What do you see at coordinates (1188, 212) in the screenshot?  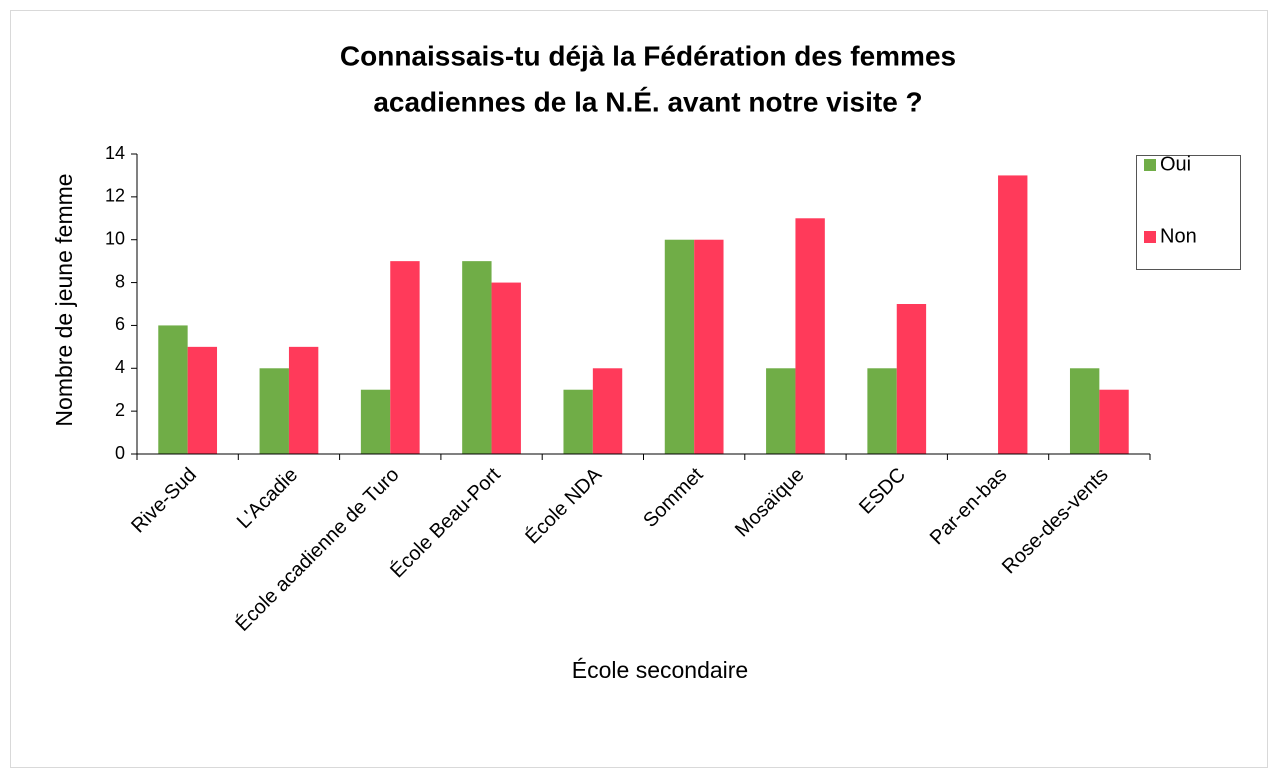 I see `legend-box` at bounding box center [1188, 212].